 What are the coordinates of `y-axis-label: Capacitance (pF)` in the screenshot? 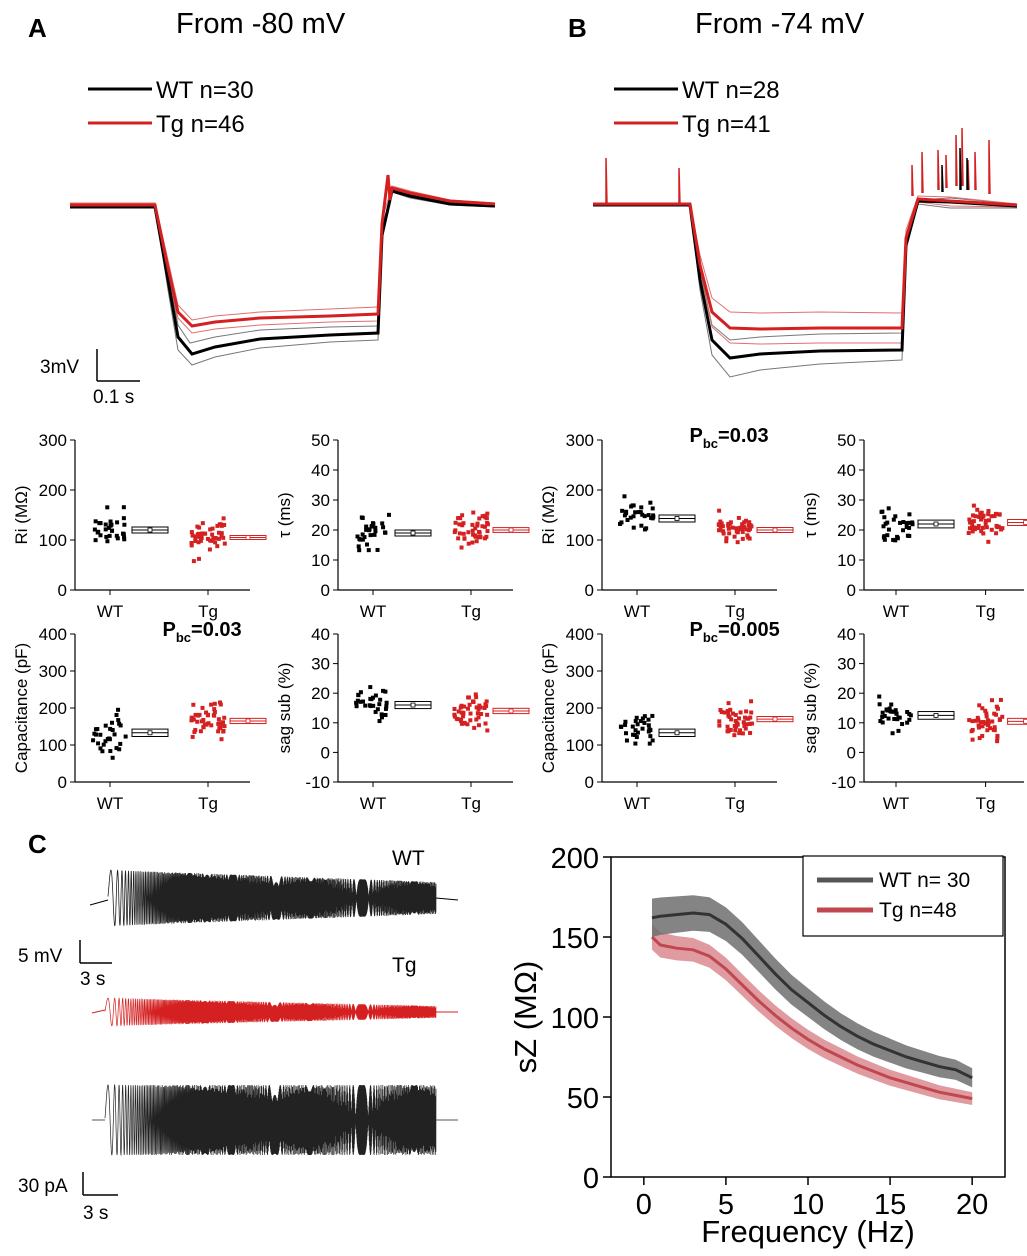 It's located at (548, 708).